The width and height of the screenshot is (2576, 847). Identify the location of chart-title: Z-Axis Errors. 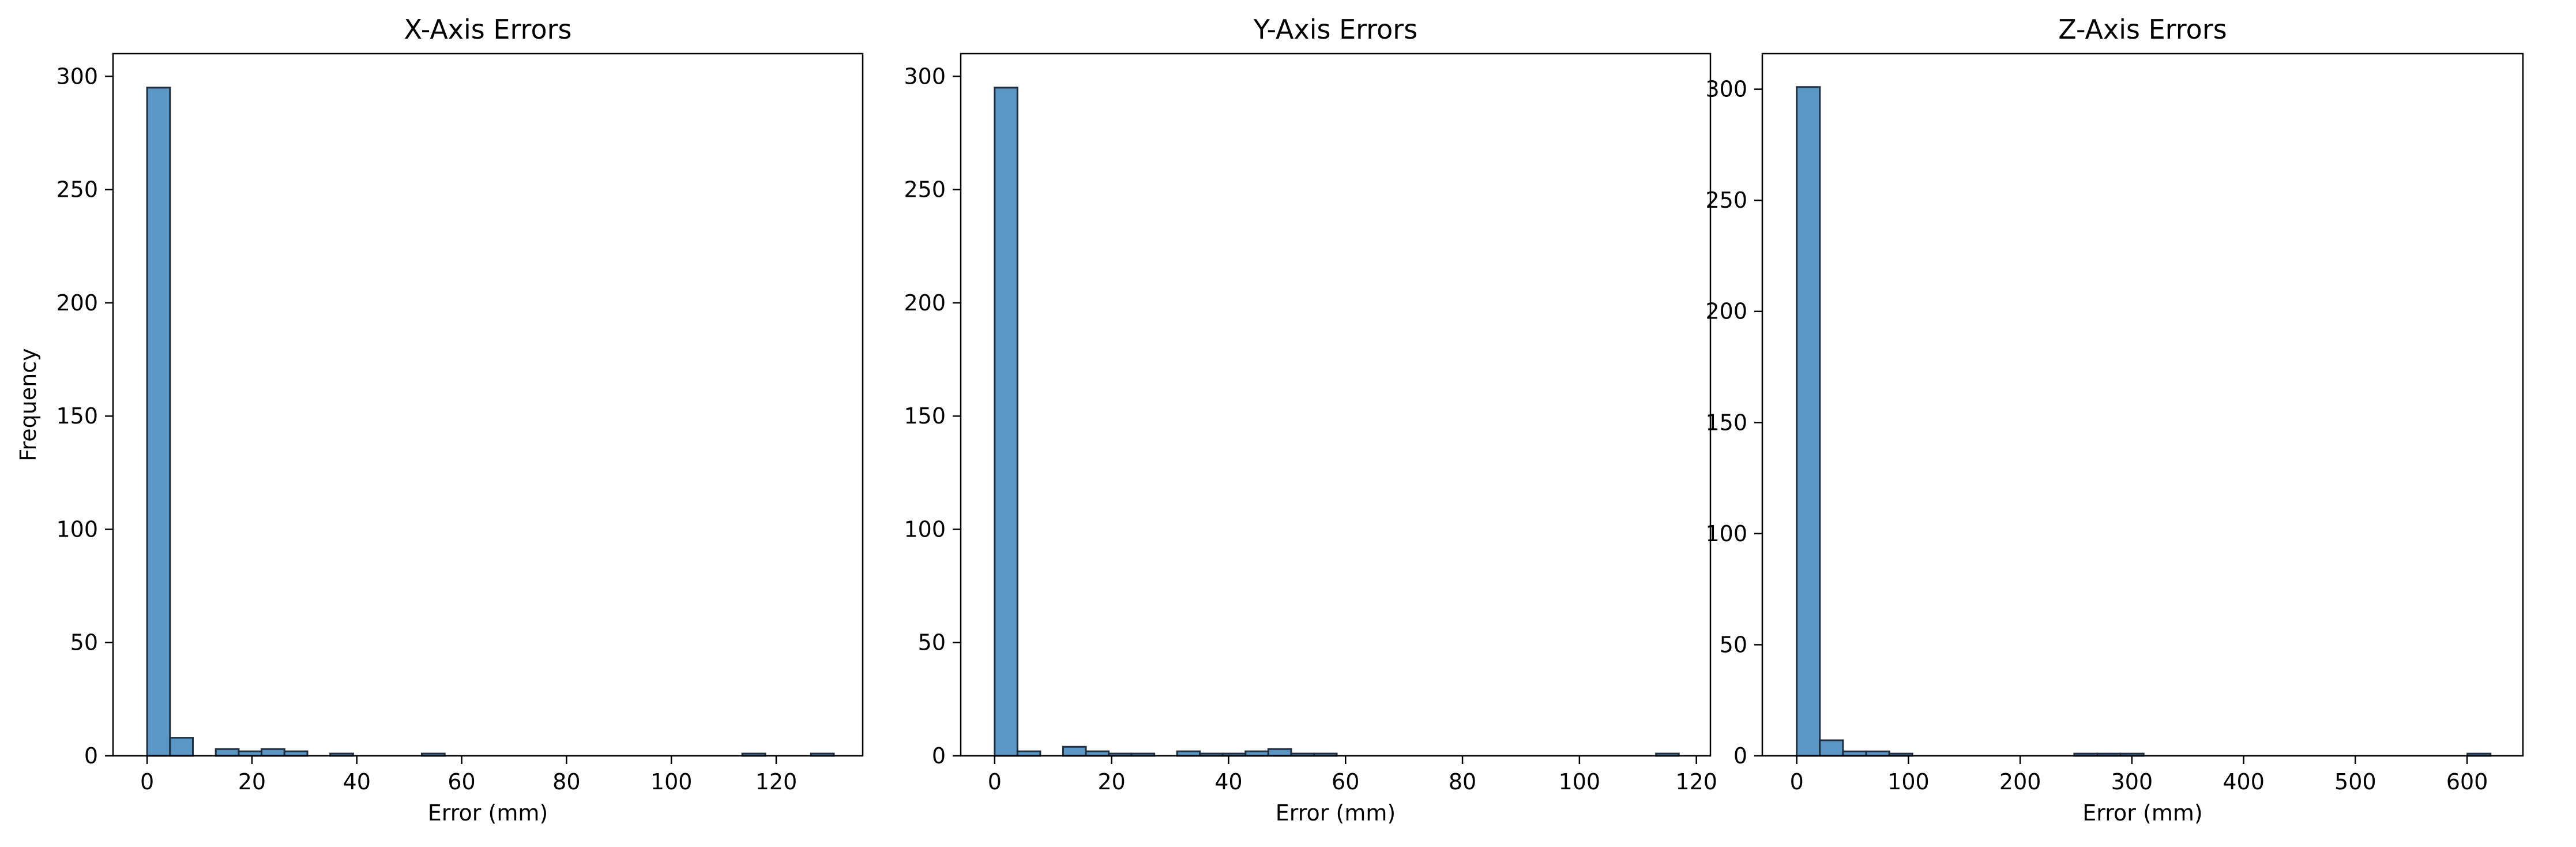
(2142, 30).